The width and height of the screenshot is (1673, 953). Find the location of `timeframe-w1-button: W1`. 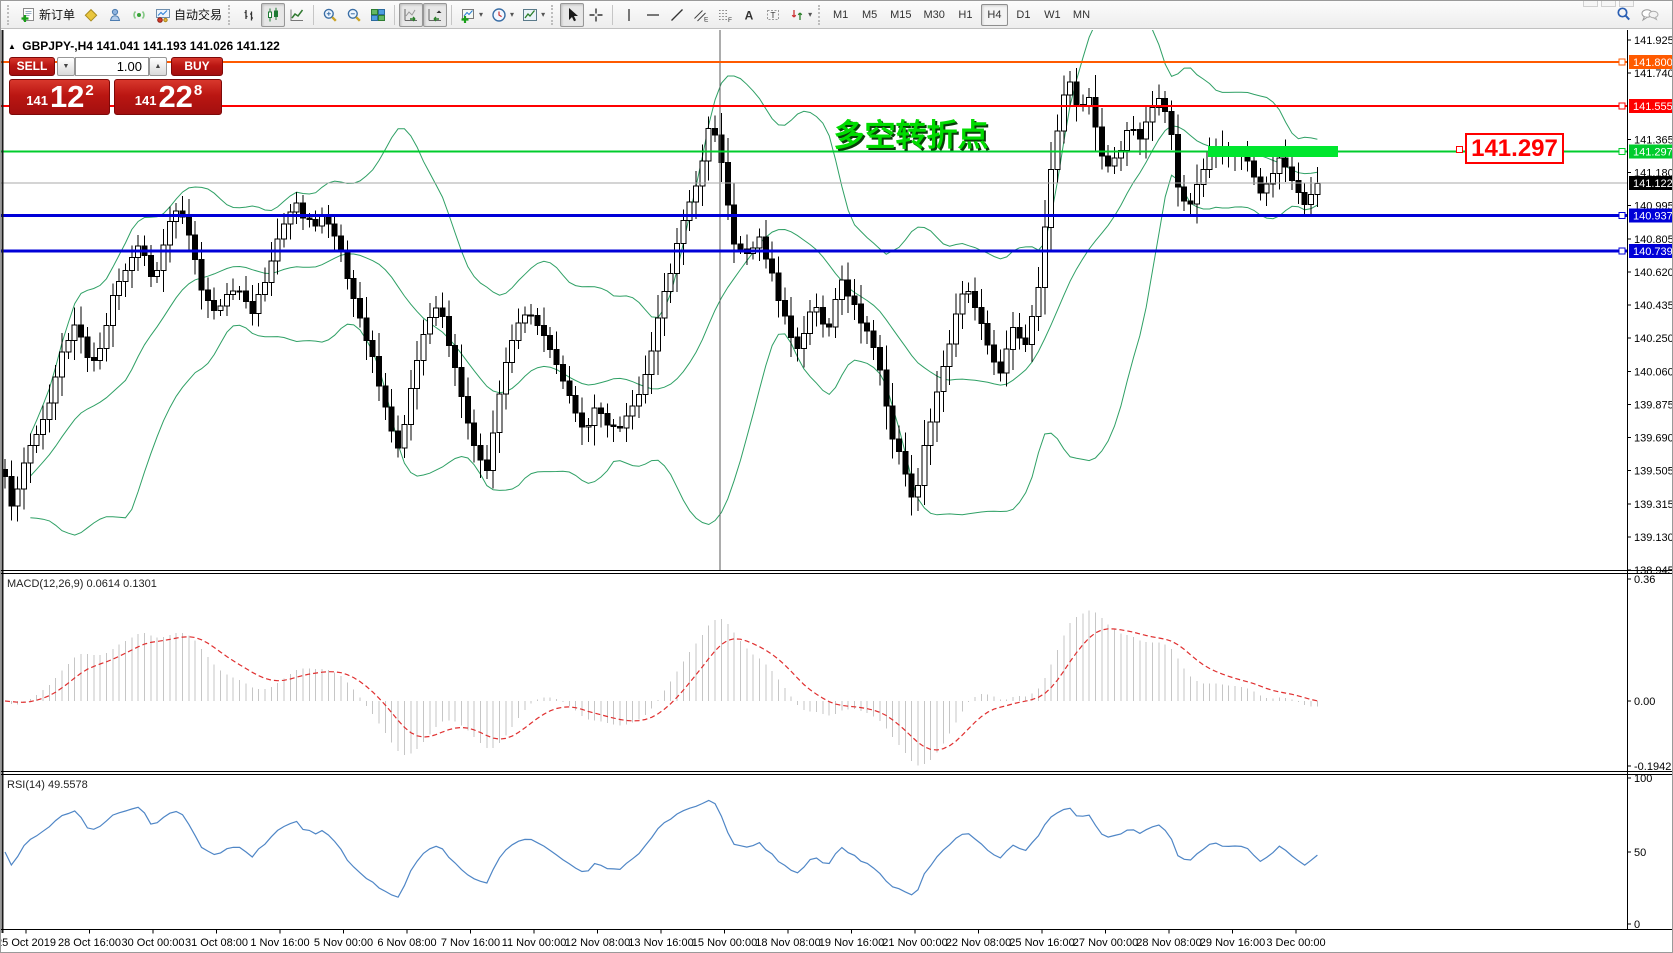

timeframe-w1-button: W1 is located at coordinates (1052, 14).